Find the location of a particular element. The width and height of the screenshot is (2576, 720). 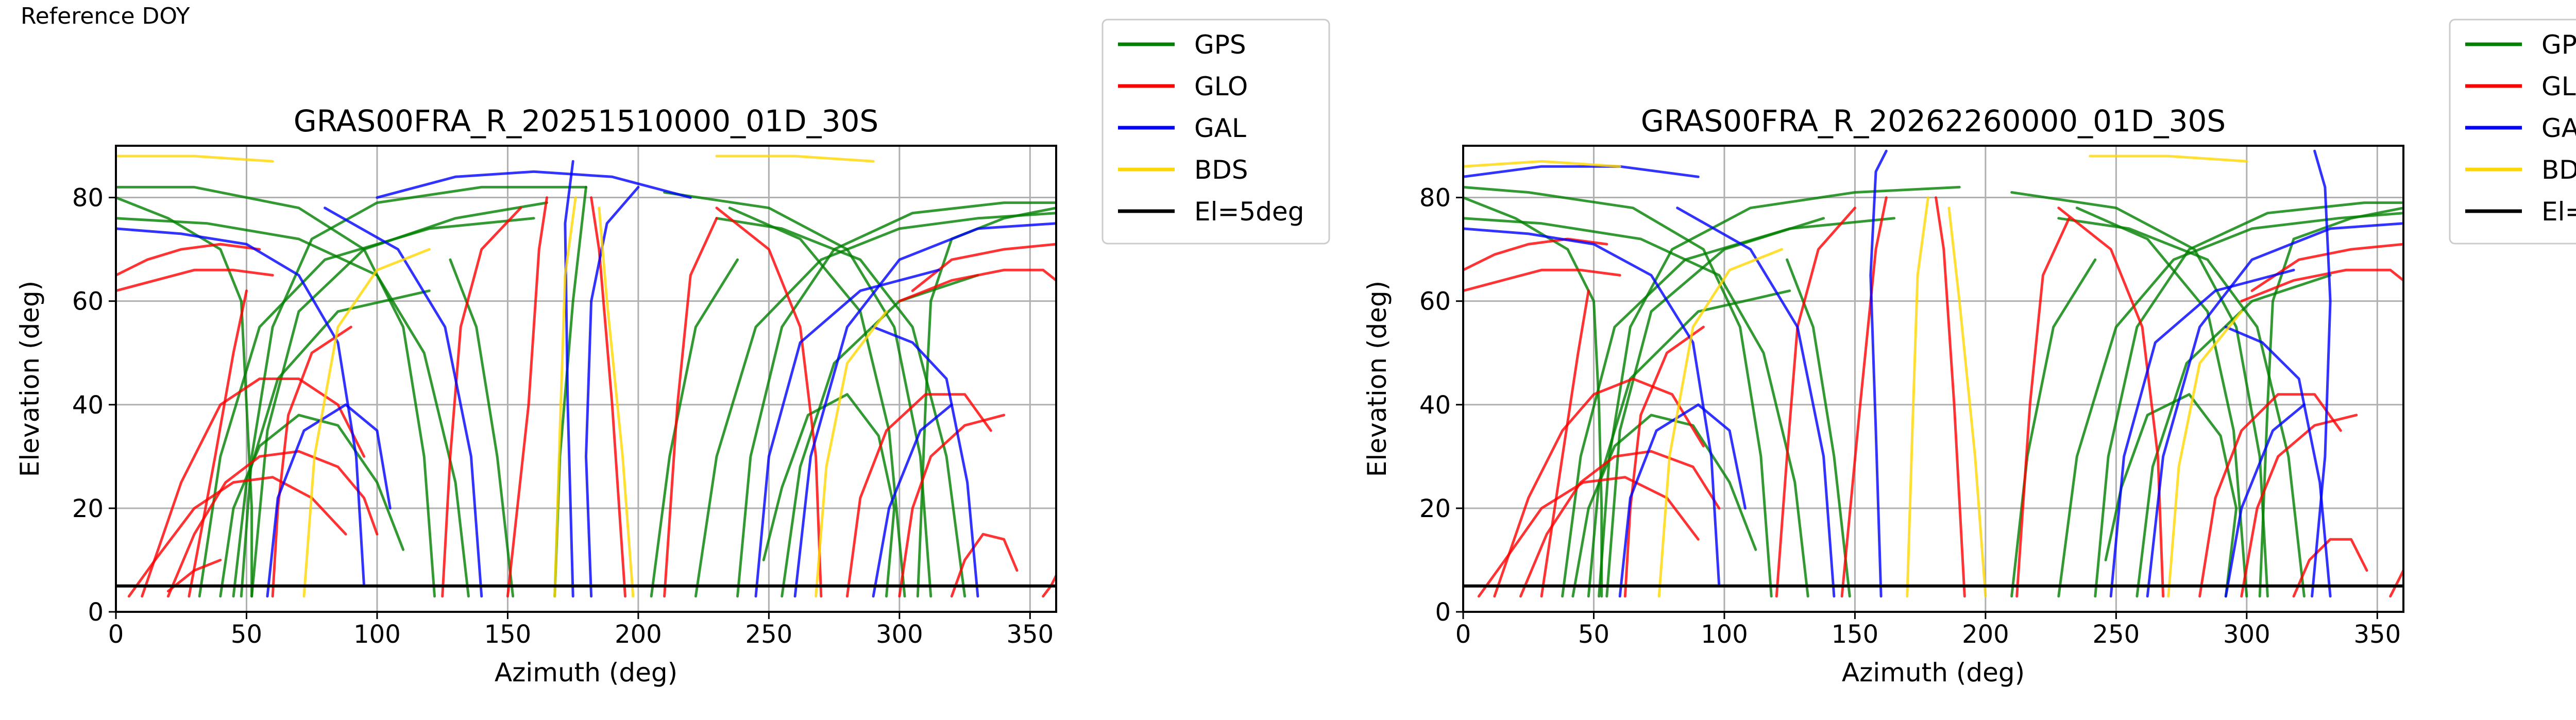

y-tick-label: 60 is located at coordinates (1435, 301).